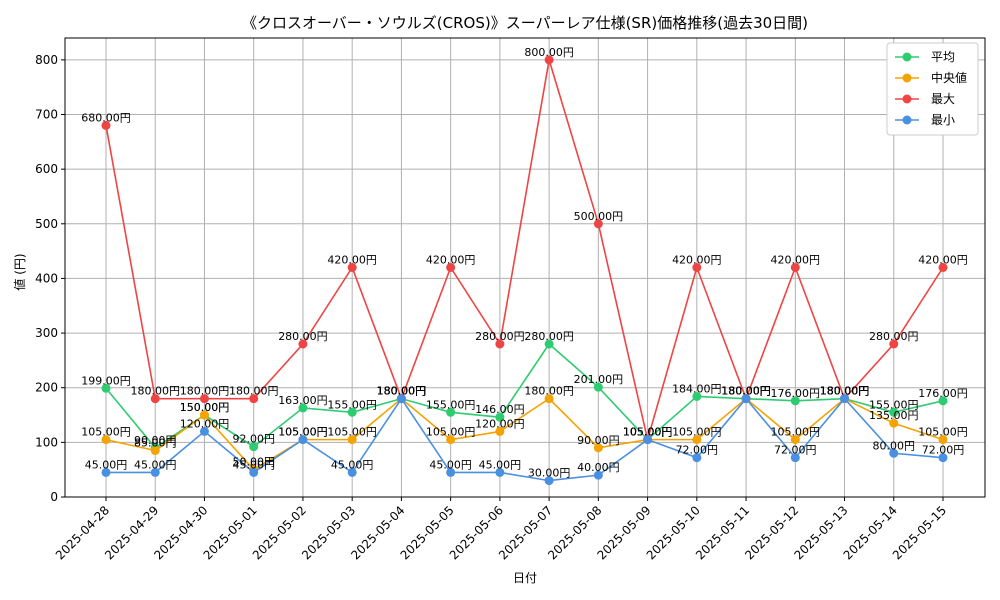 The image size is (1000, 600). What do you see at coordinates (46, 224) in the screenshot?
I see `y-tick-label: 500` at bounding box center [46, 224].